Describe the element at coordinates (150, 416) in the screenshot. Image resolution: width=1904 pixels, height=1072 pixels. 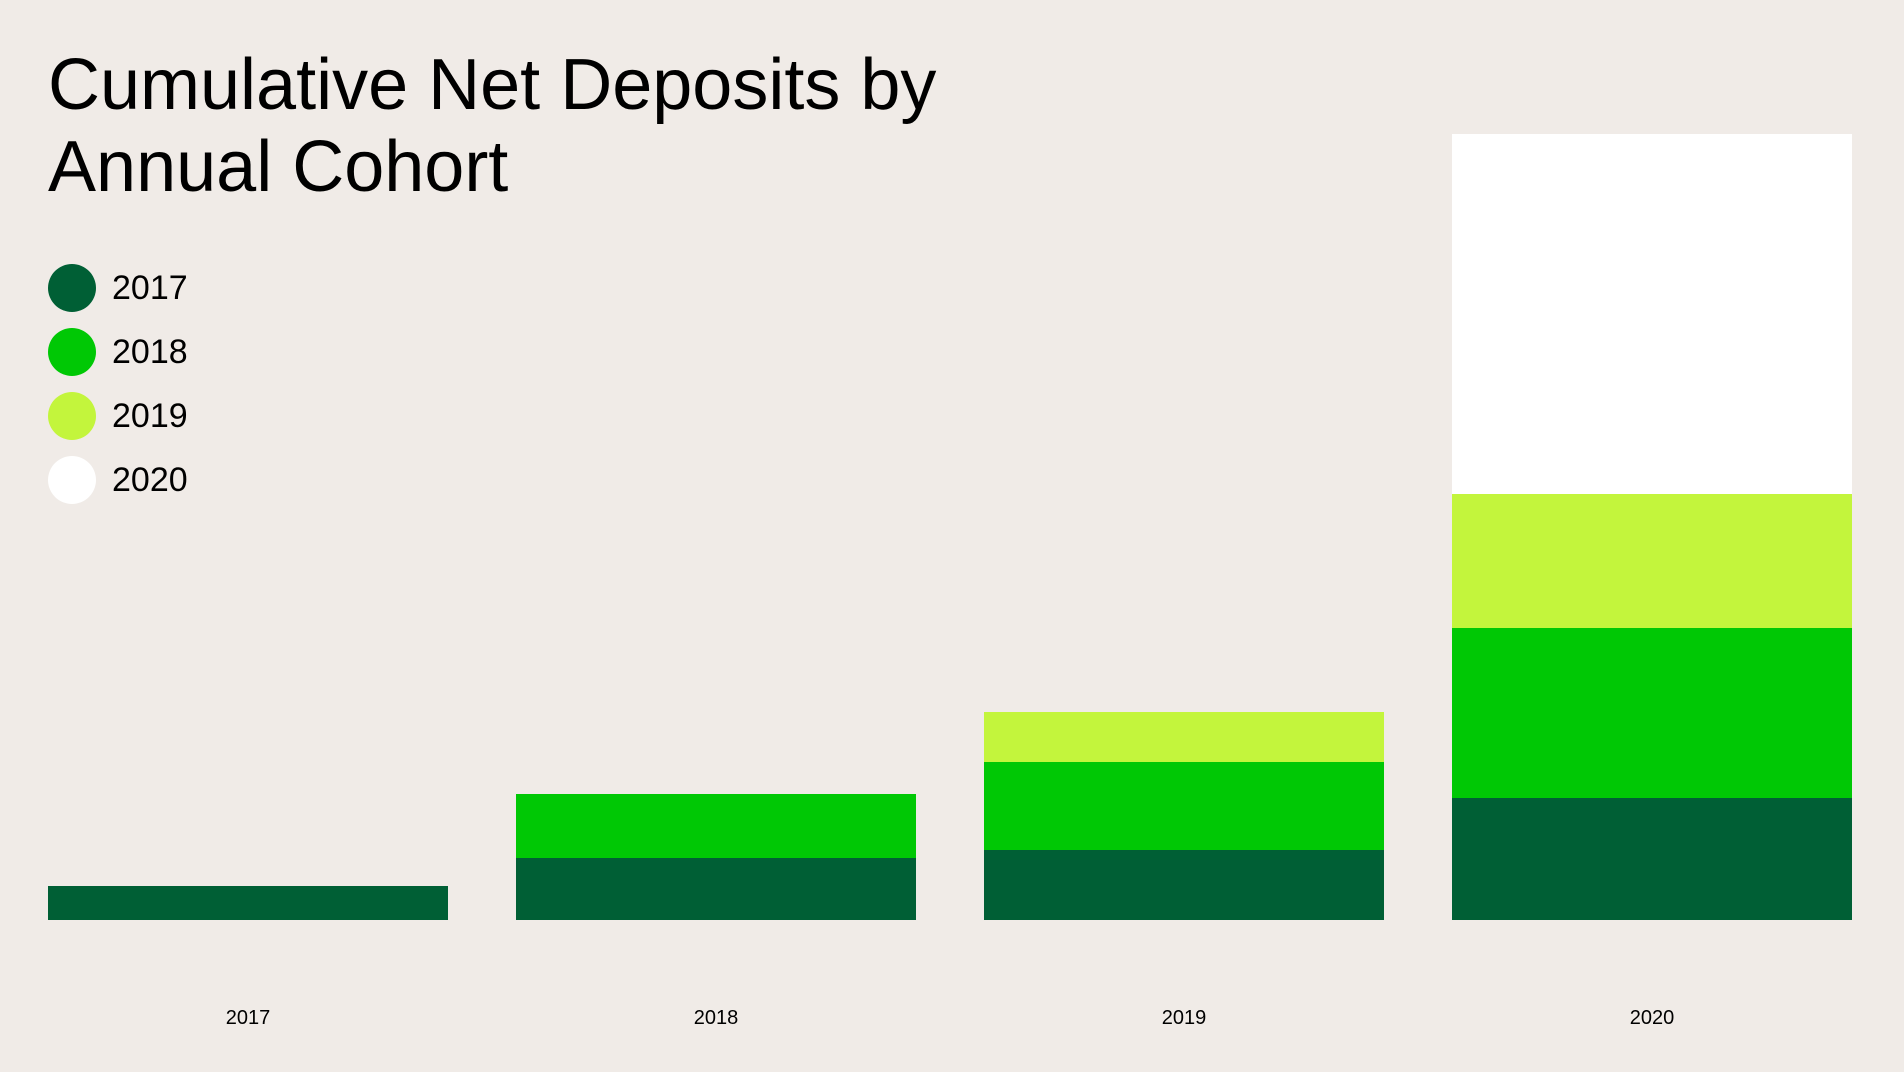
I see `legend-label-2019: 2019` at that location.